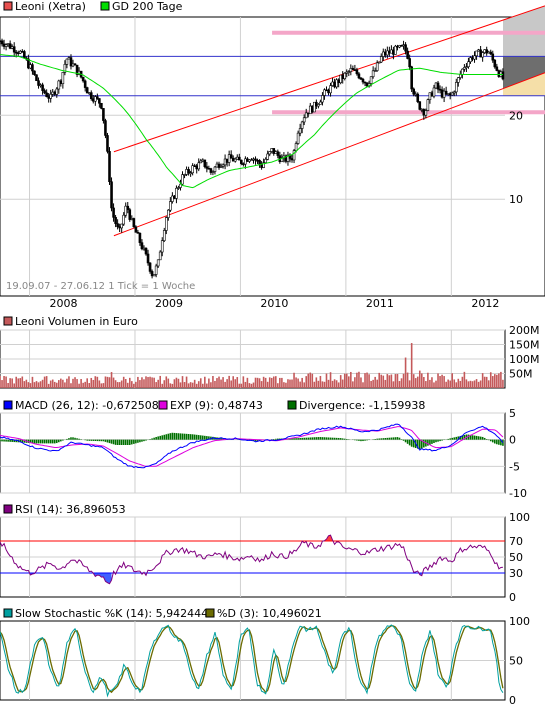 Image resolution: width=545 pixels, height=714 pixels. What do you see at coordinates (64, 303) in the screenshot?
I see `x-tick-label: 2008` at bounding box center [64, 303].